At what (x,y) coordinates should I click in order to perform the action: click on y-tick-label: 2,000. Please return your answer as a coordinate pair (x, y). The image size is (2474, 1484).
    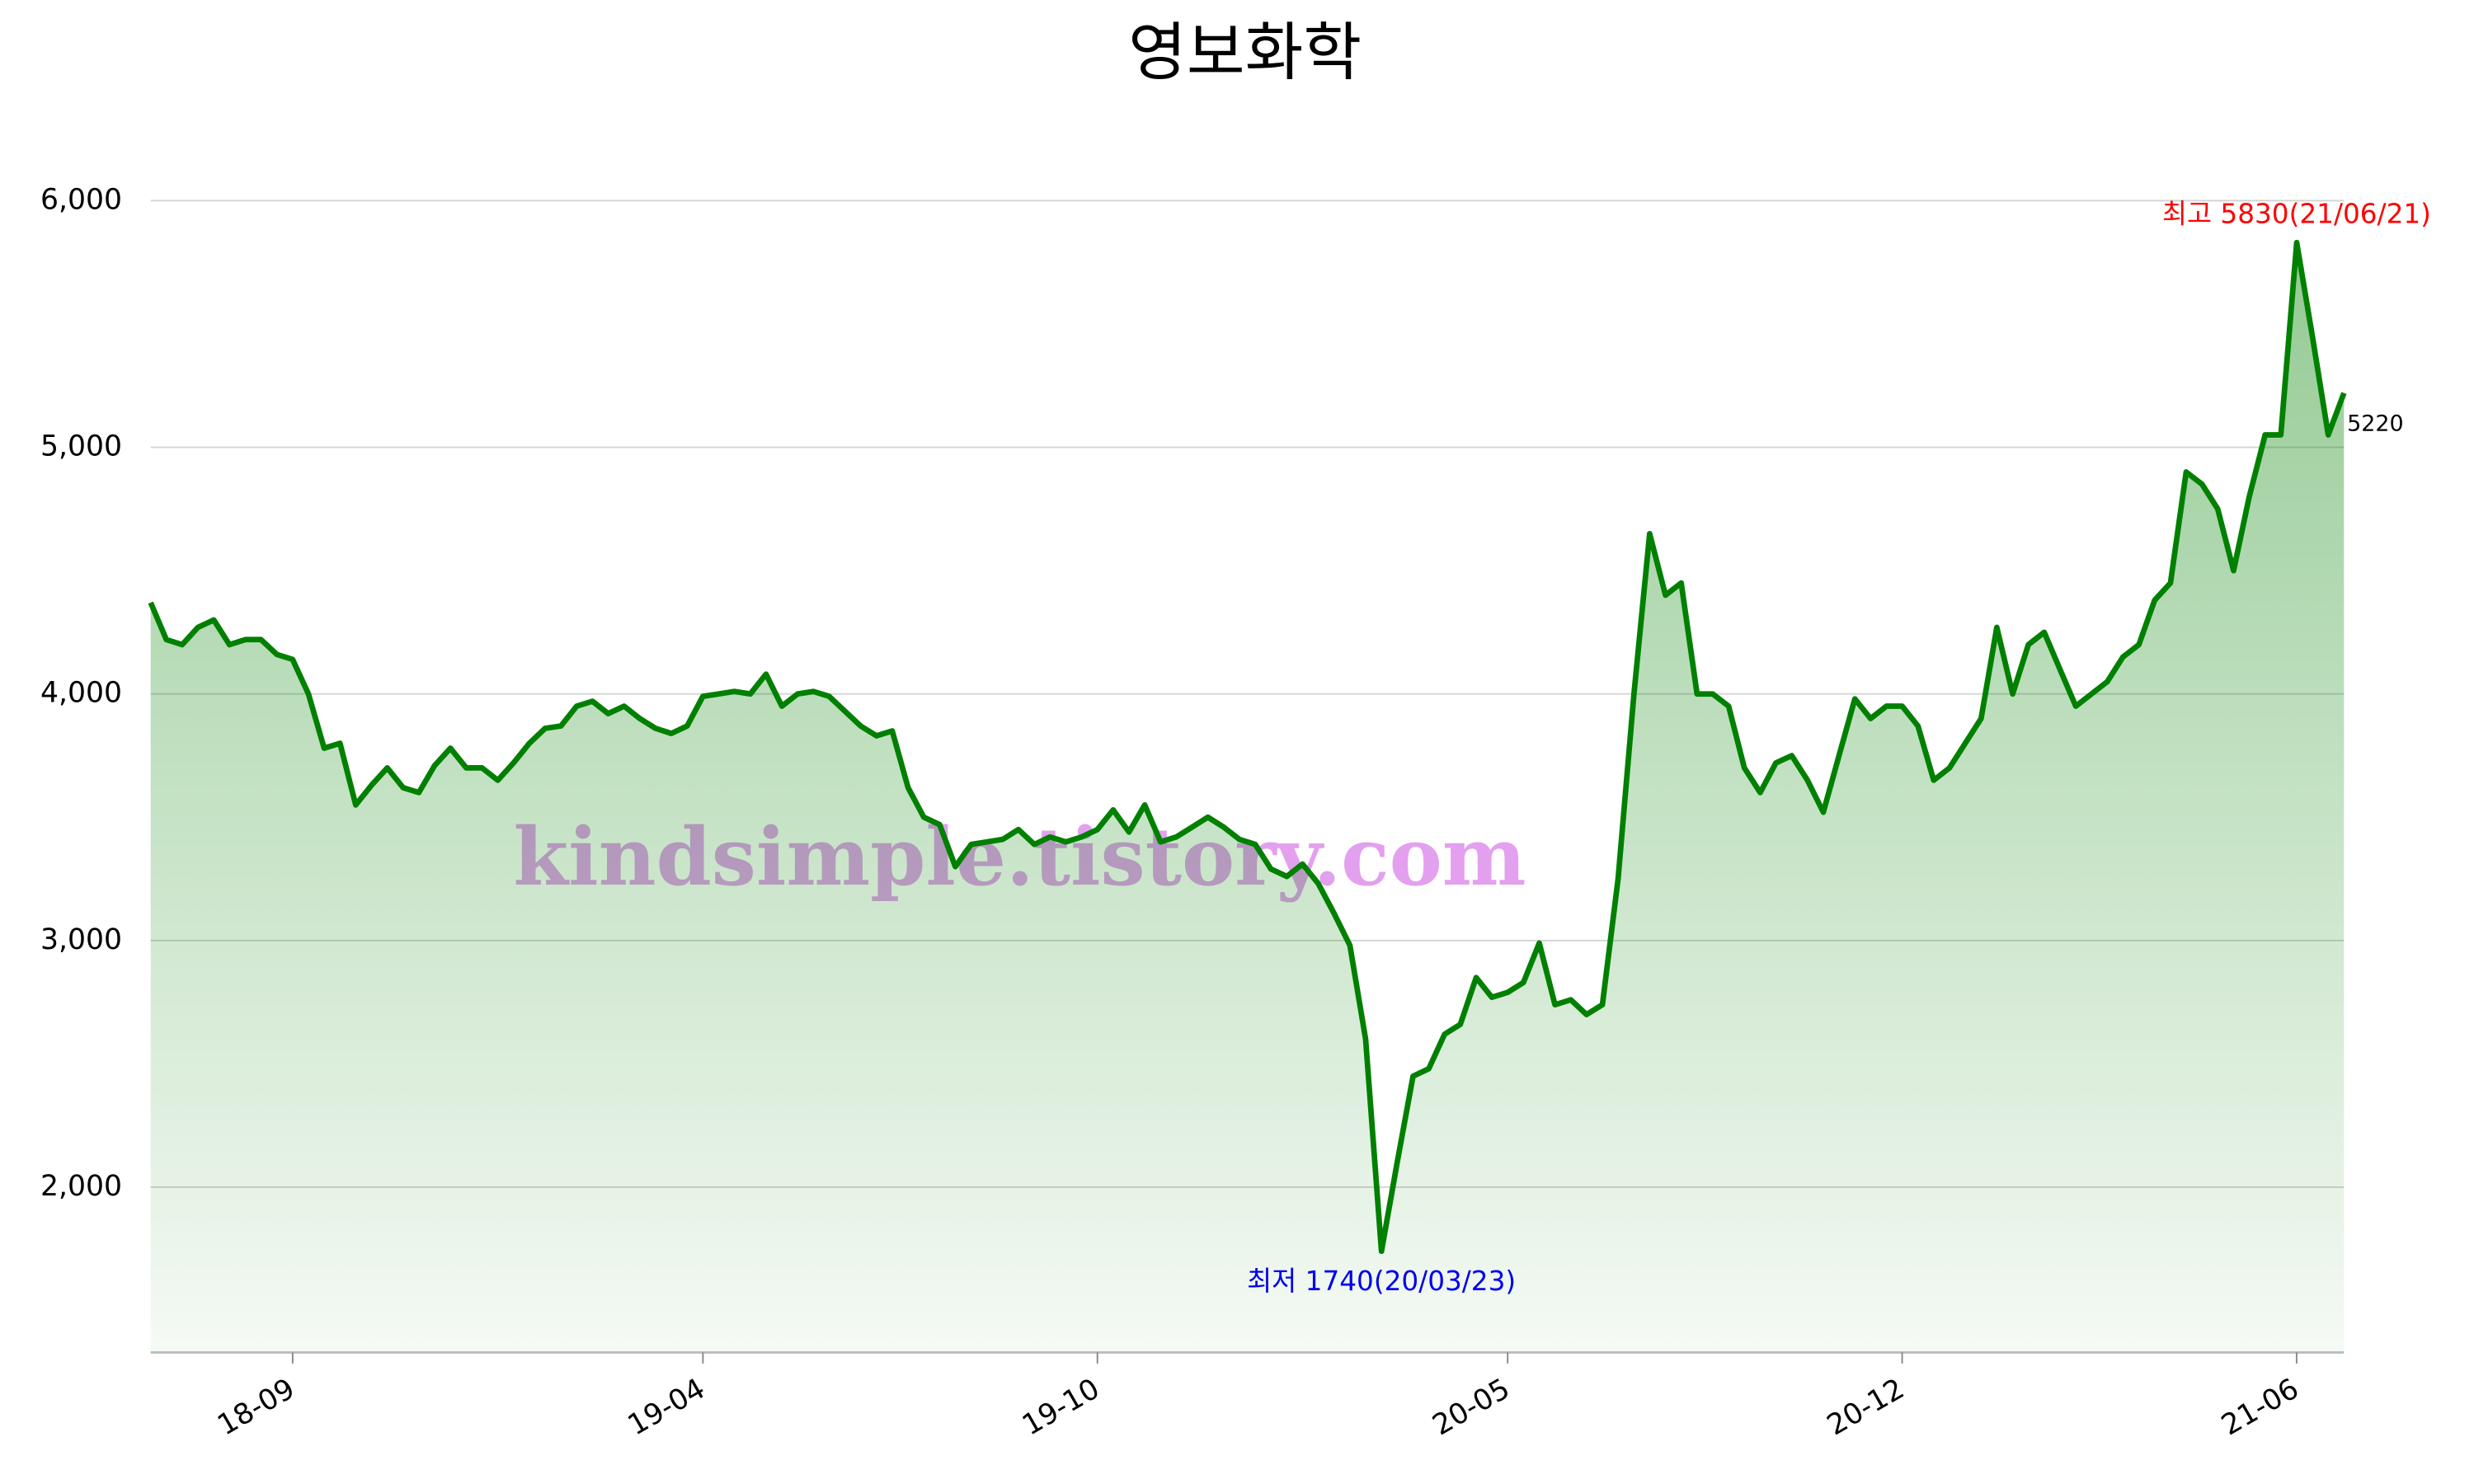
    Looking at the image, I should click on (81, 1186).